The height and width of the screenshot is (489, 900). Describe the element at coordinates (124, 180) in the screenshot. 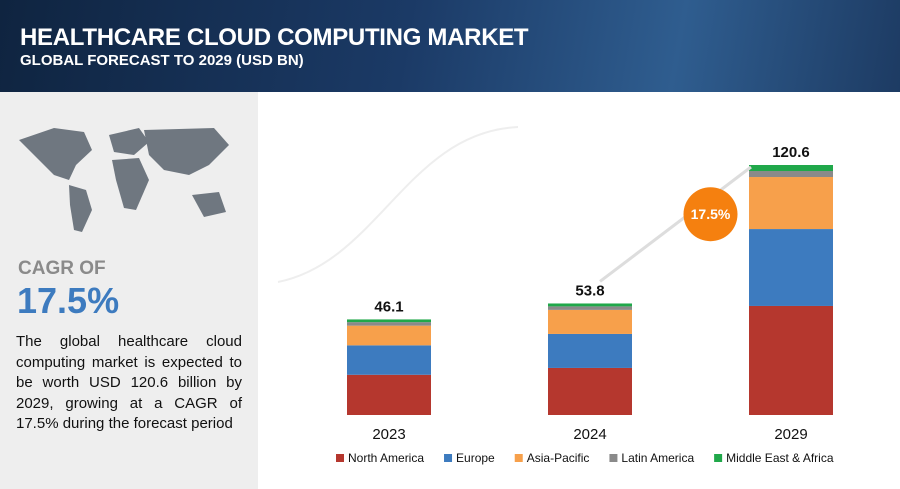

I see `world-map` at that location.